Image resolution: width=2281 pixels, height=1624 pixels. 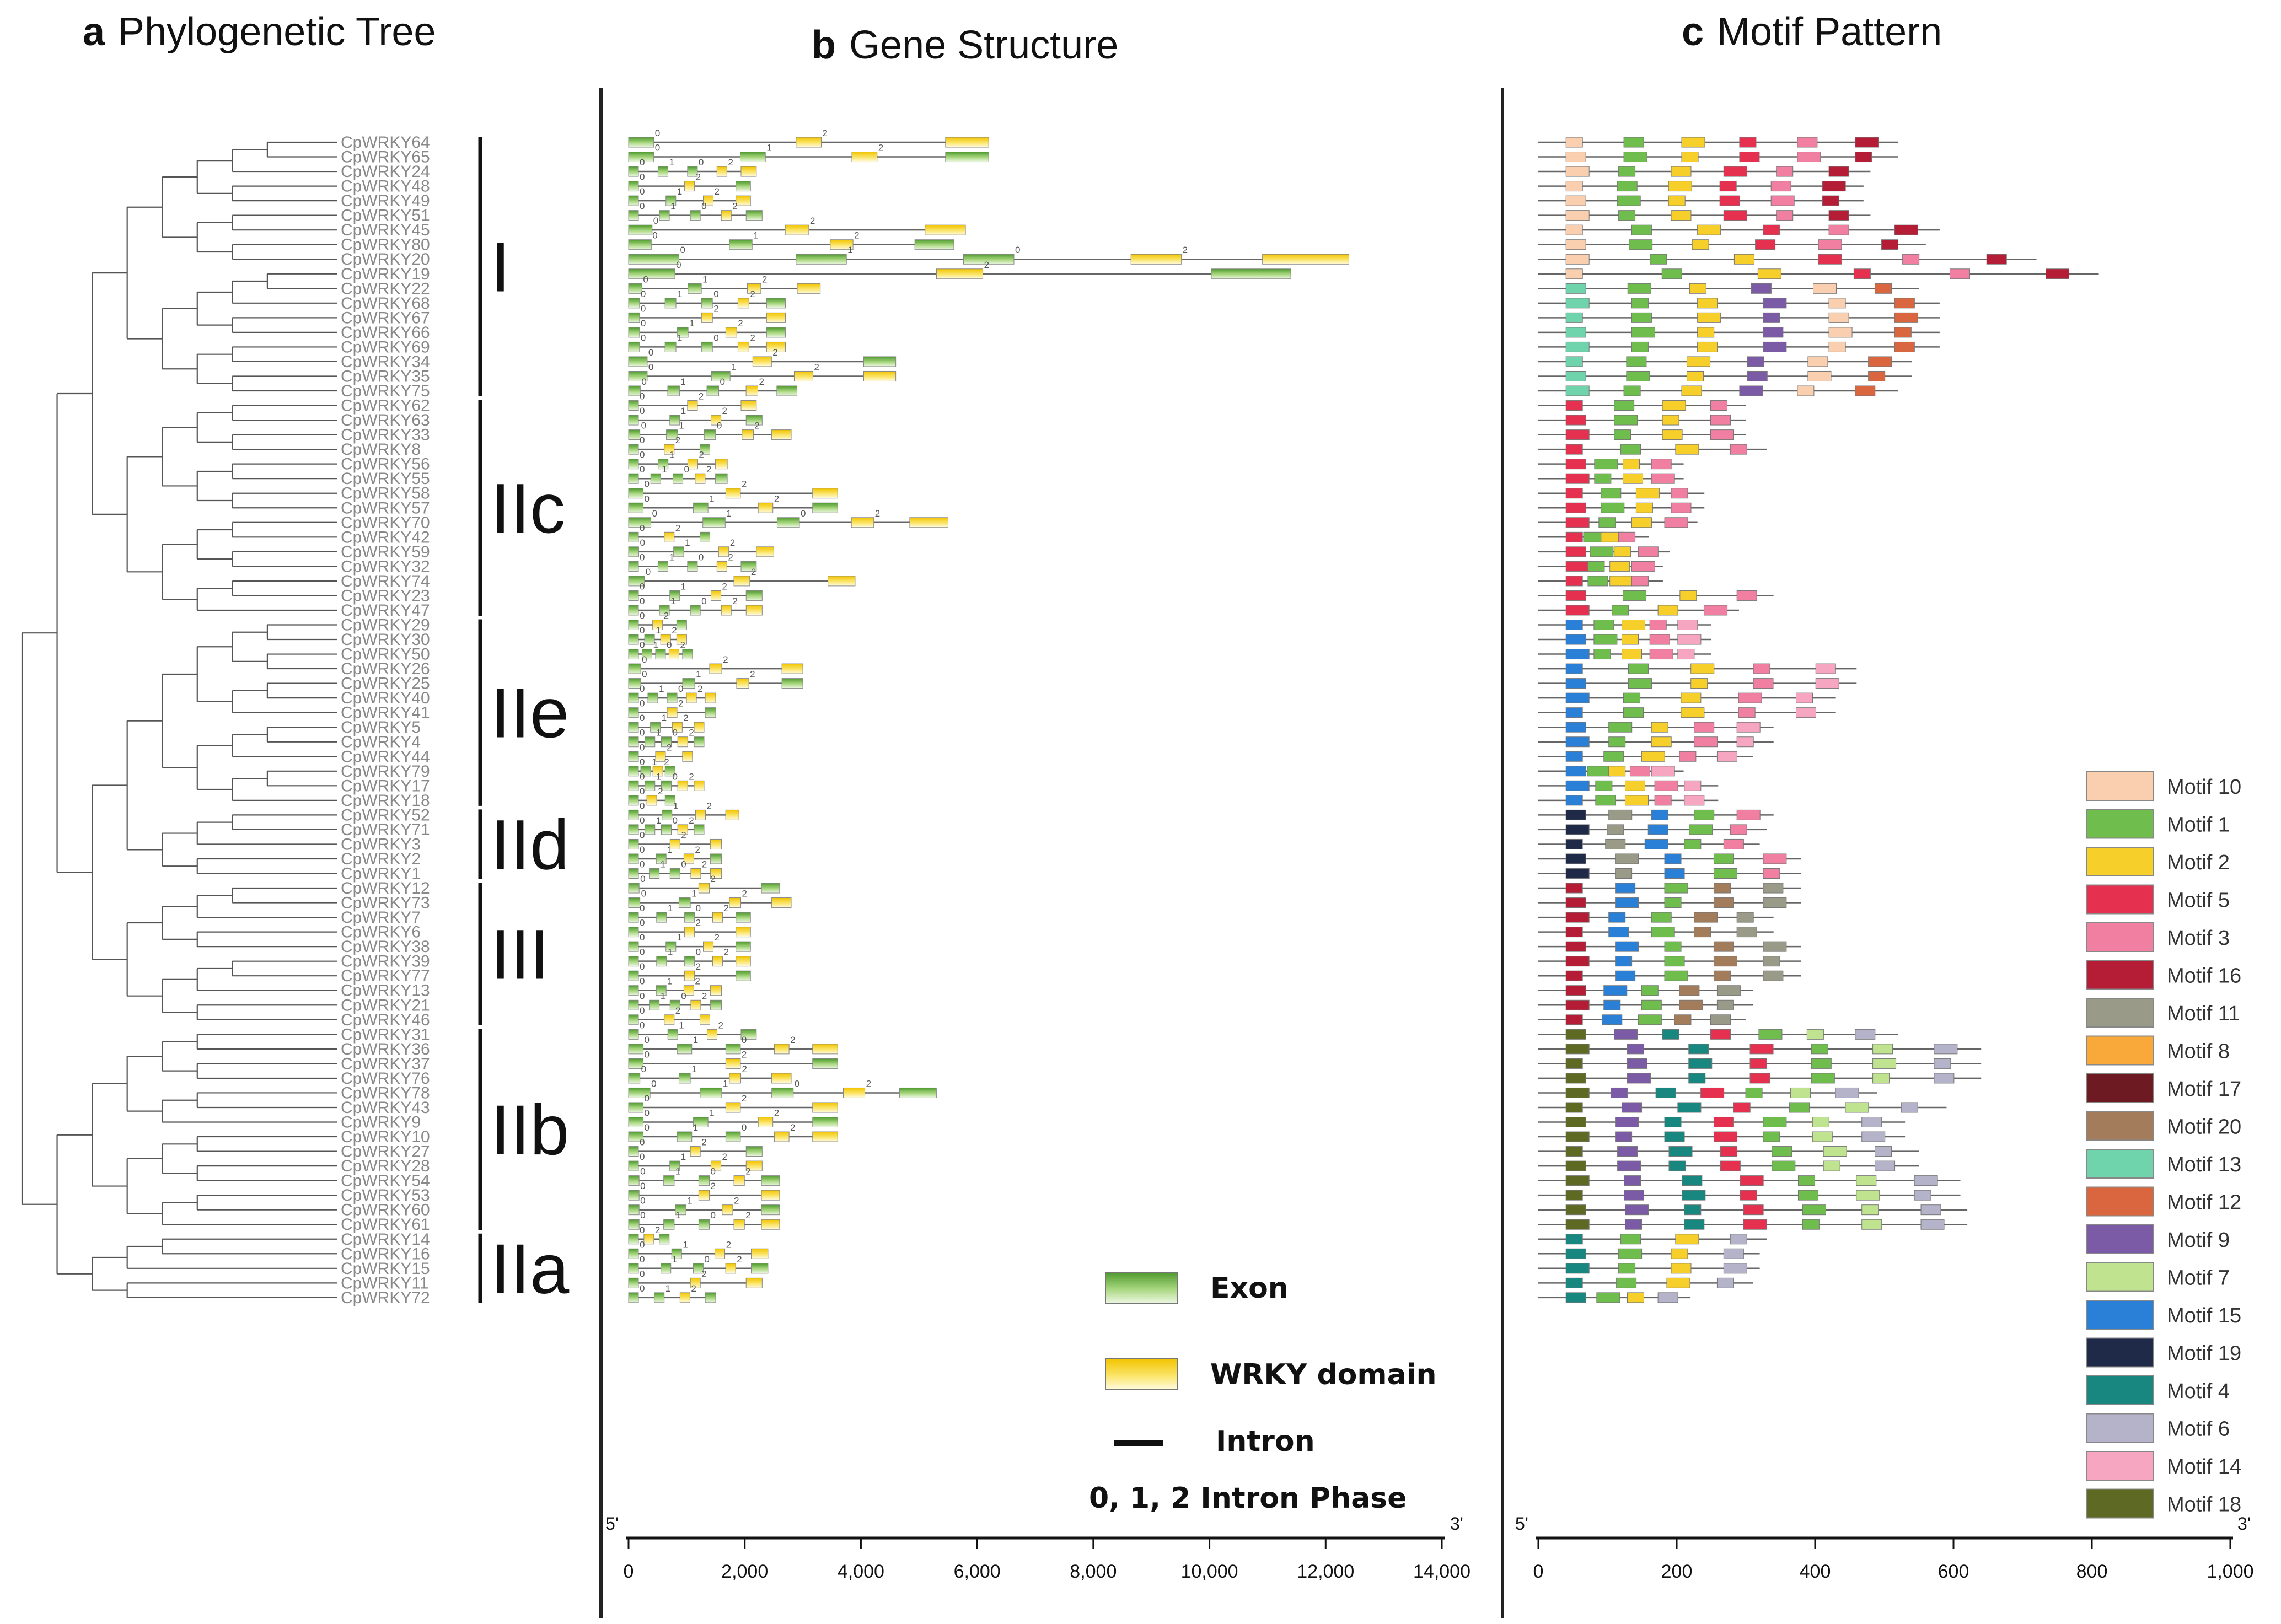 I want to click on motif-legend-label: Motif 7, so click(x=2198, y=1279).